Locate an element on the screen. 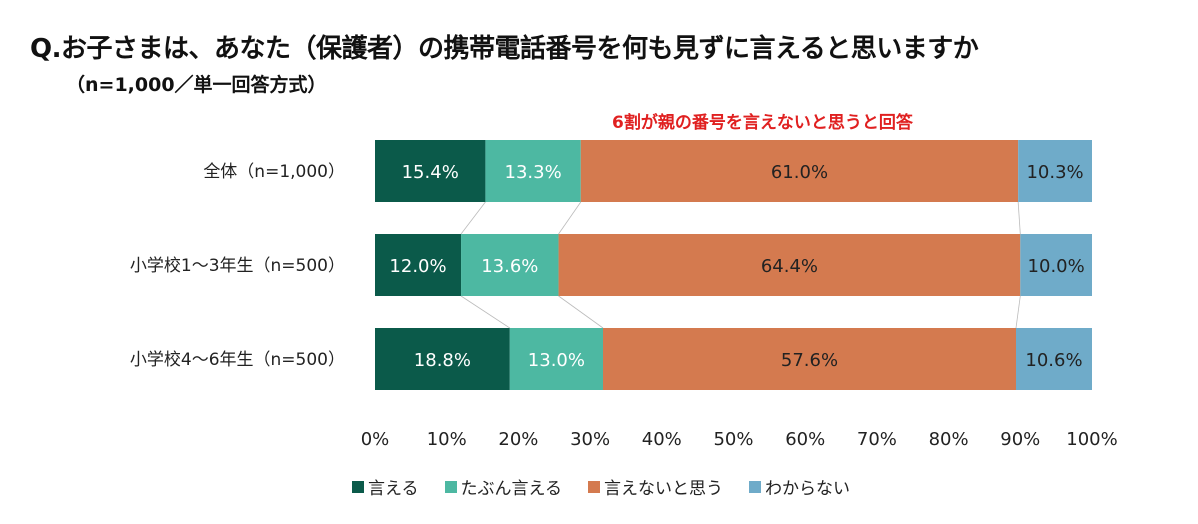 This screenshot has height=524, width=1198. data-label: 13.6% is located at coordinates (509, 266).